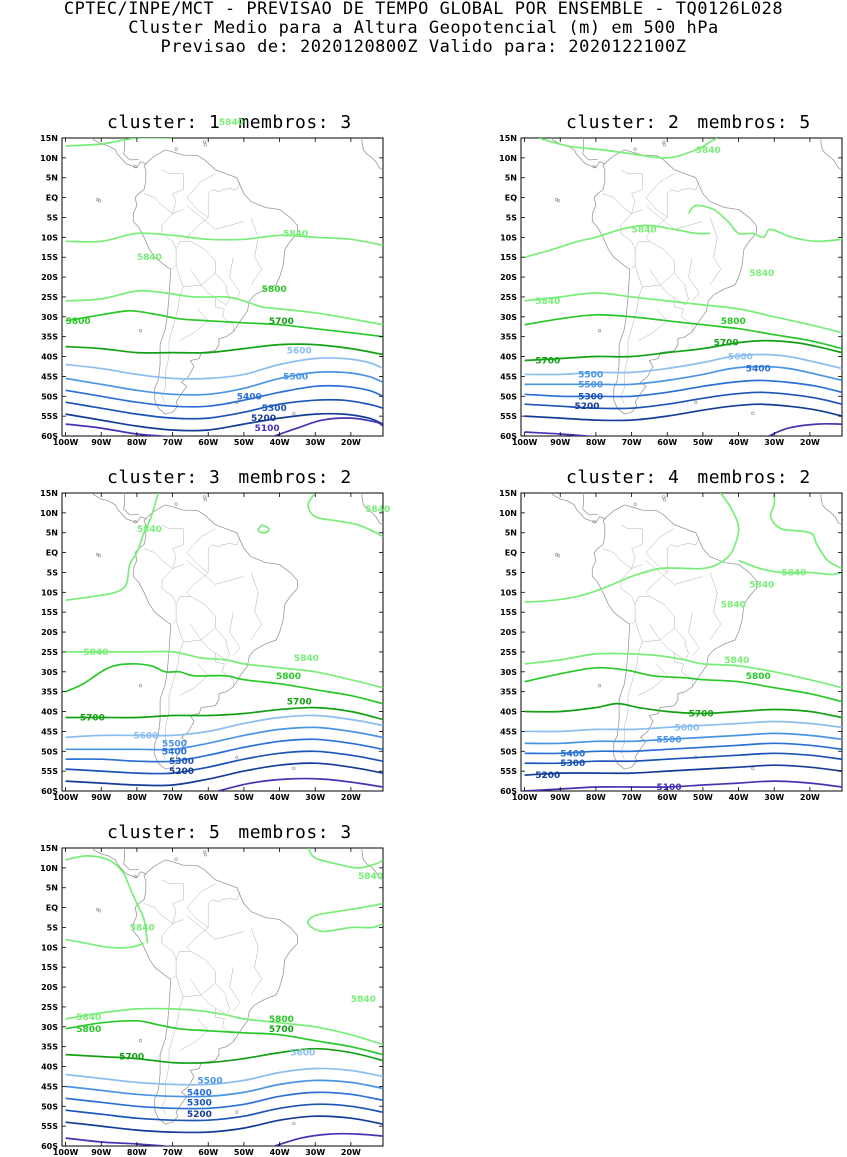  What do you see at coordinates (590, 504) in the screenshot?
I see `coastline-caribbean` at bounding box center [590, 504].